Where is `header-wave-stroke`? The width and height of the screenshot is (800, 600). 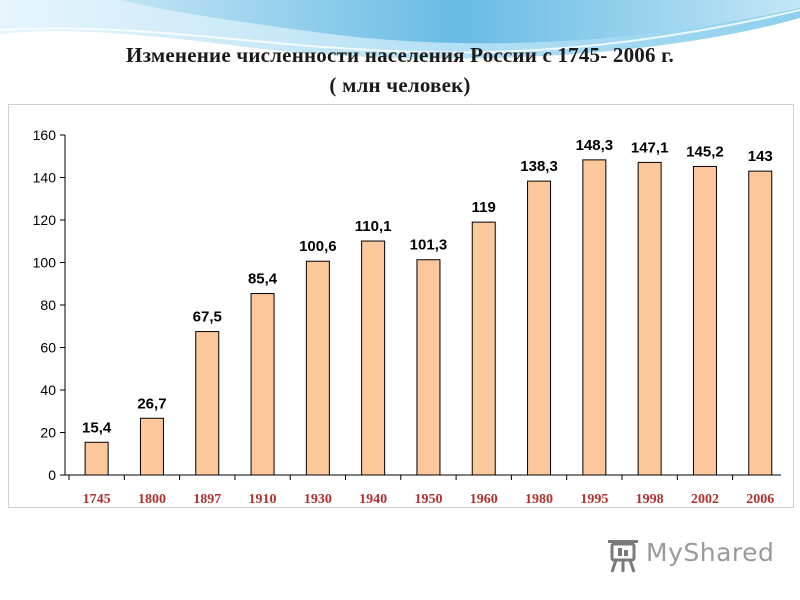 header-wave-stroke is located at coordinates (400, 31).